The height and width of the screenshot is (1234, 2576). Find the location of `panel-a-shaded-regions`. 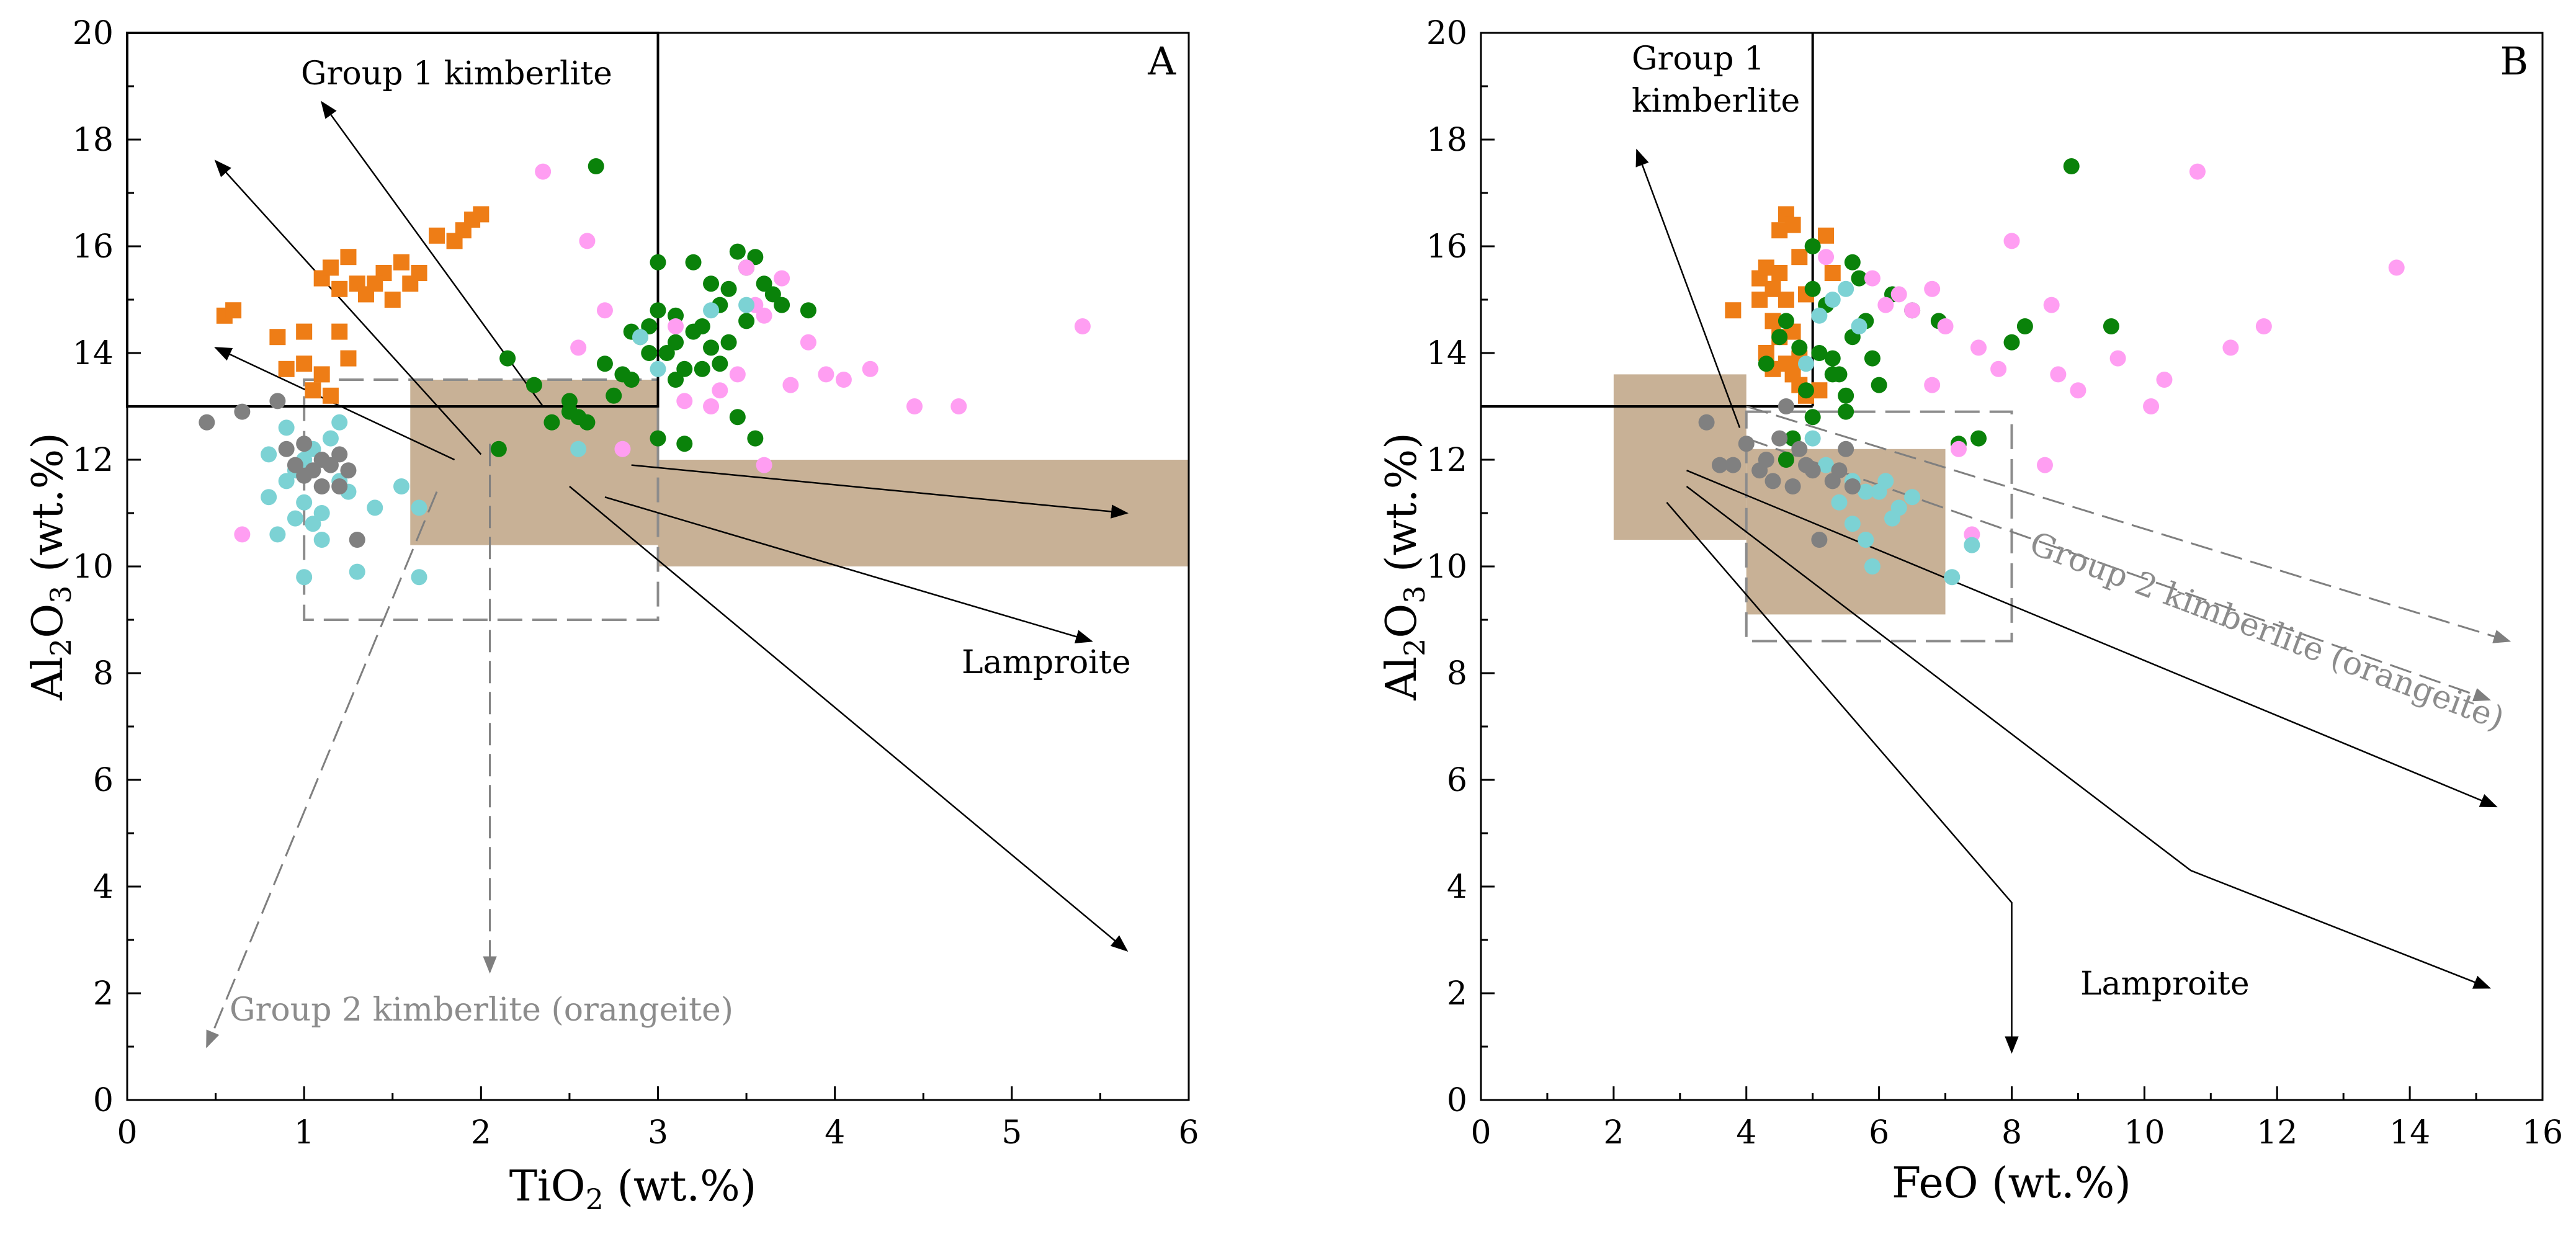

panel-a-shaded-regions is located at coordinates (799, 473).